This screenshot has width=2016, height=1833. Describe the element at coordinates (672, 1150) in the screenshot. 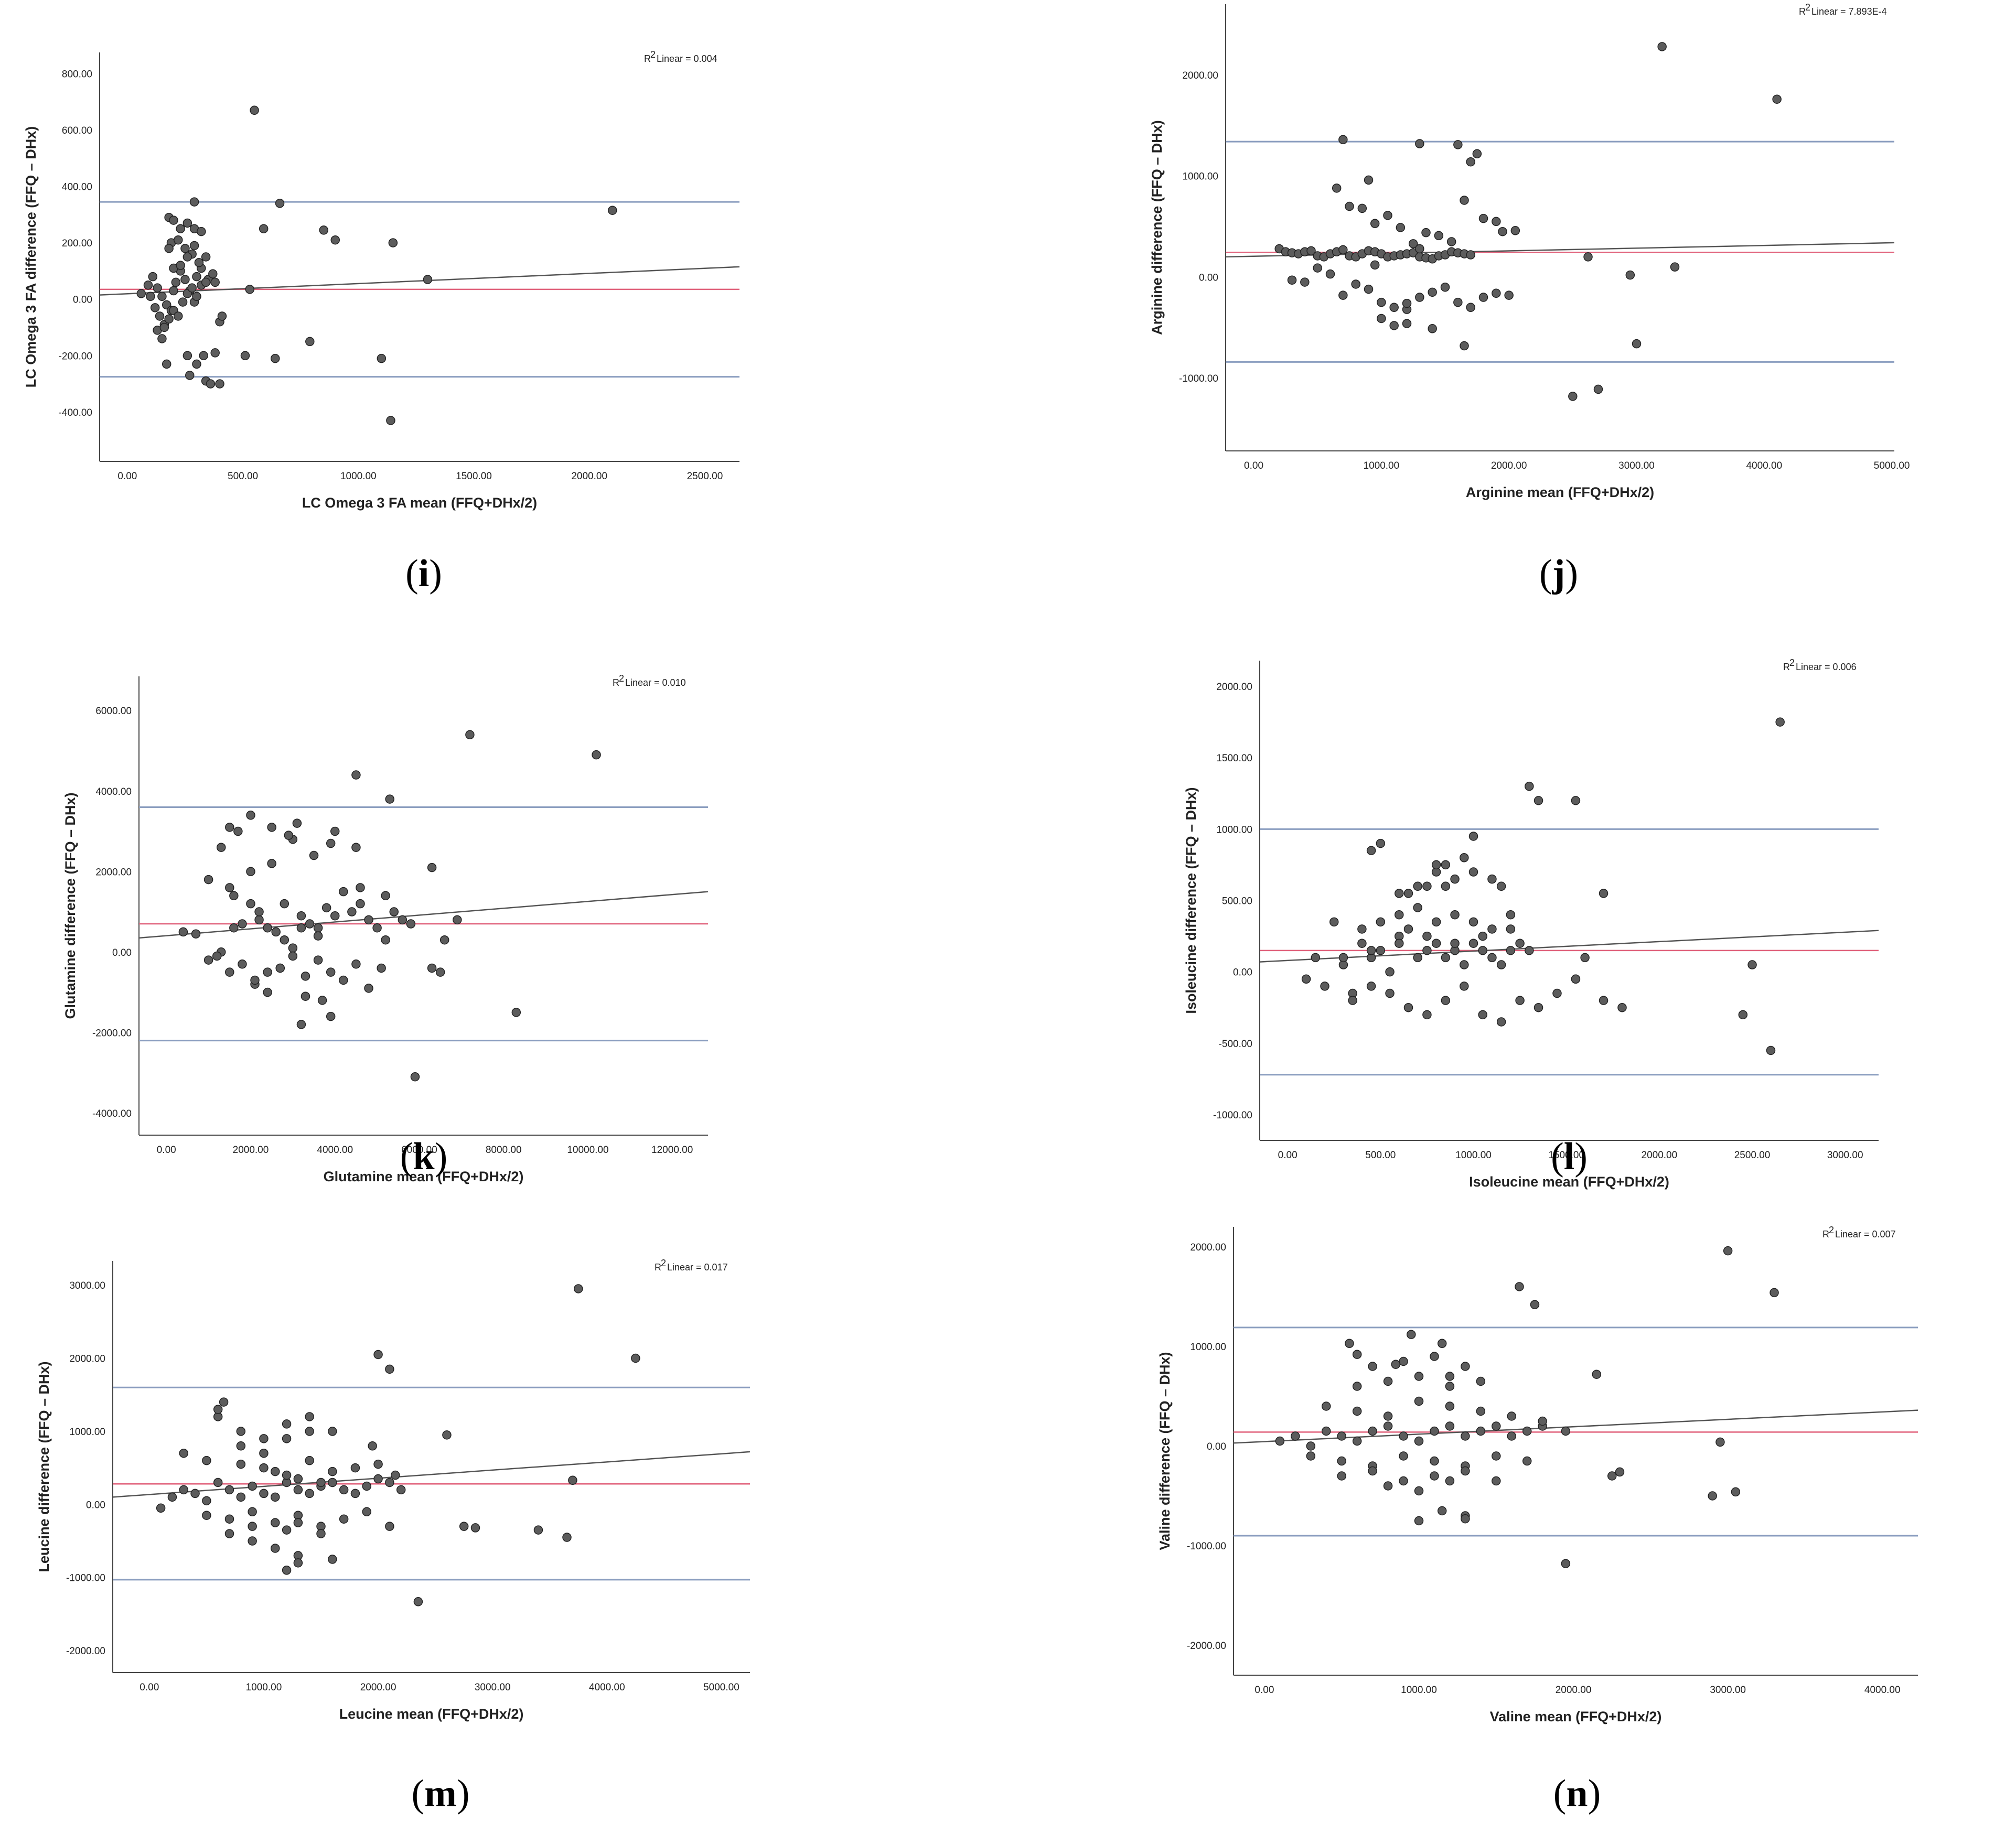

I see `x-tick-label: 12000.00` at that location.